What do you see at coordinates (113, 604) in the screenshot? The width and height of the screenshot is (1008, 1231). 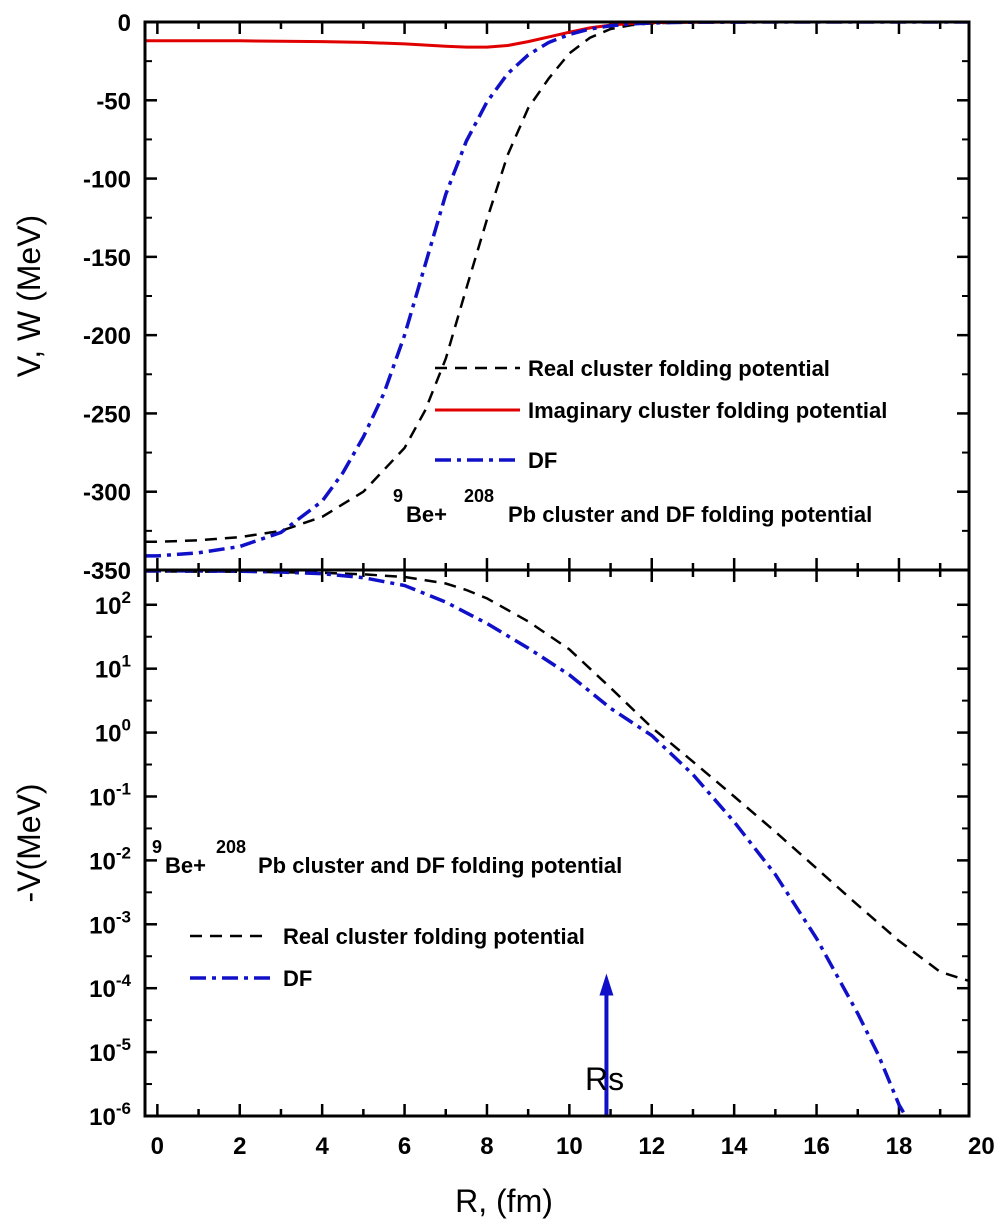 I see `bottom-y-tick-label: 10²` at bounding box center [113, 604].